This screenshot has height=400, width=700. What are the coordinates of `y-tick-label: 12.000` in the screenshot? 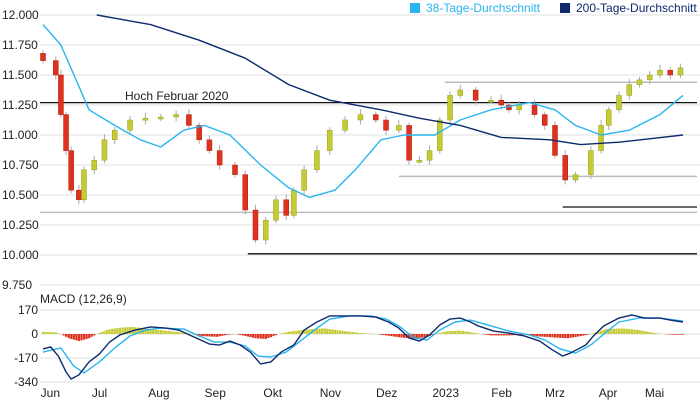 It's located at (20, 15).